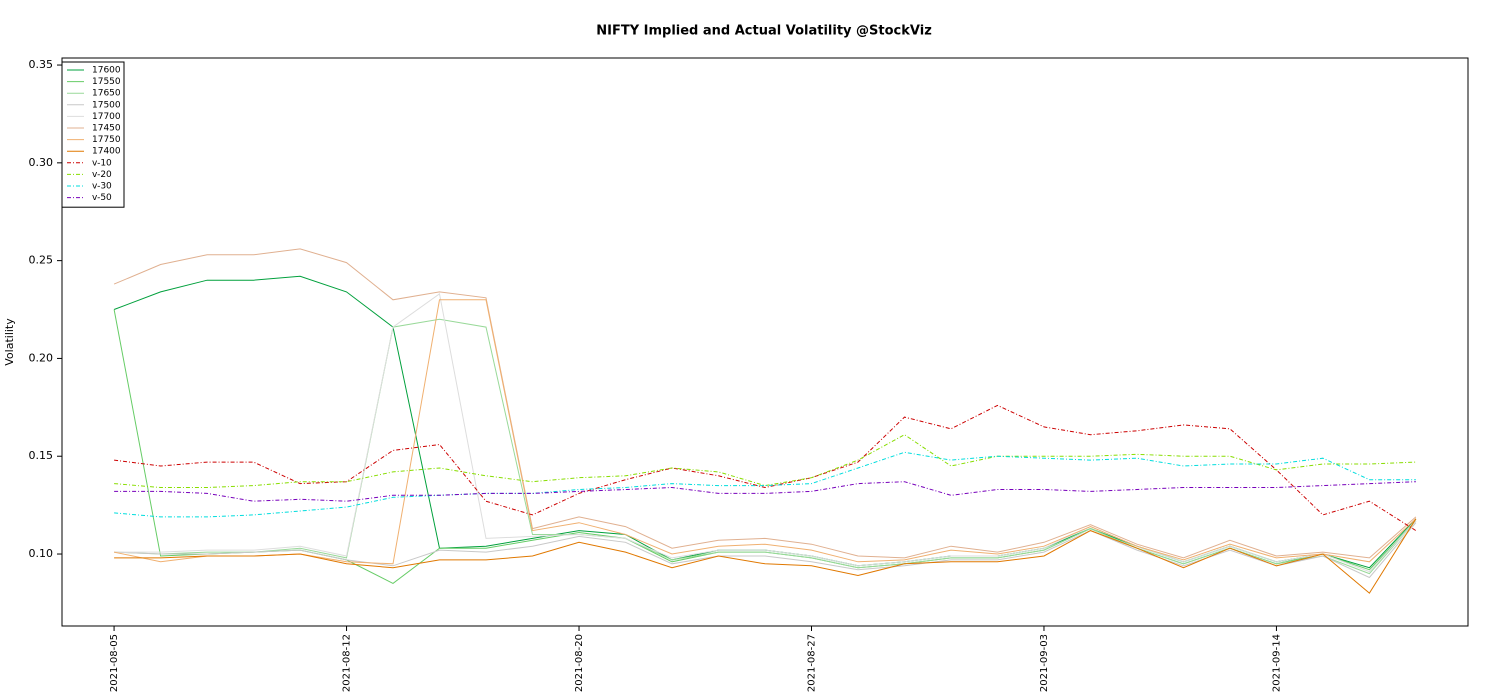  I want to click on legend-label: v-20, so click(102, 175).